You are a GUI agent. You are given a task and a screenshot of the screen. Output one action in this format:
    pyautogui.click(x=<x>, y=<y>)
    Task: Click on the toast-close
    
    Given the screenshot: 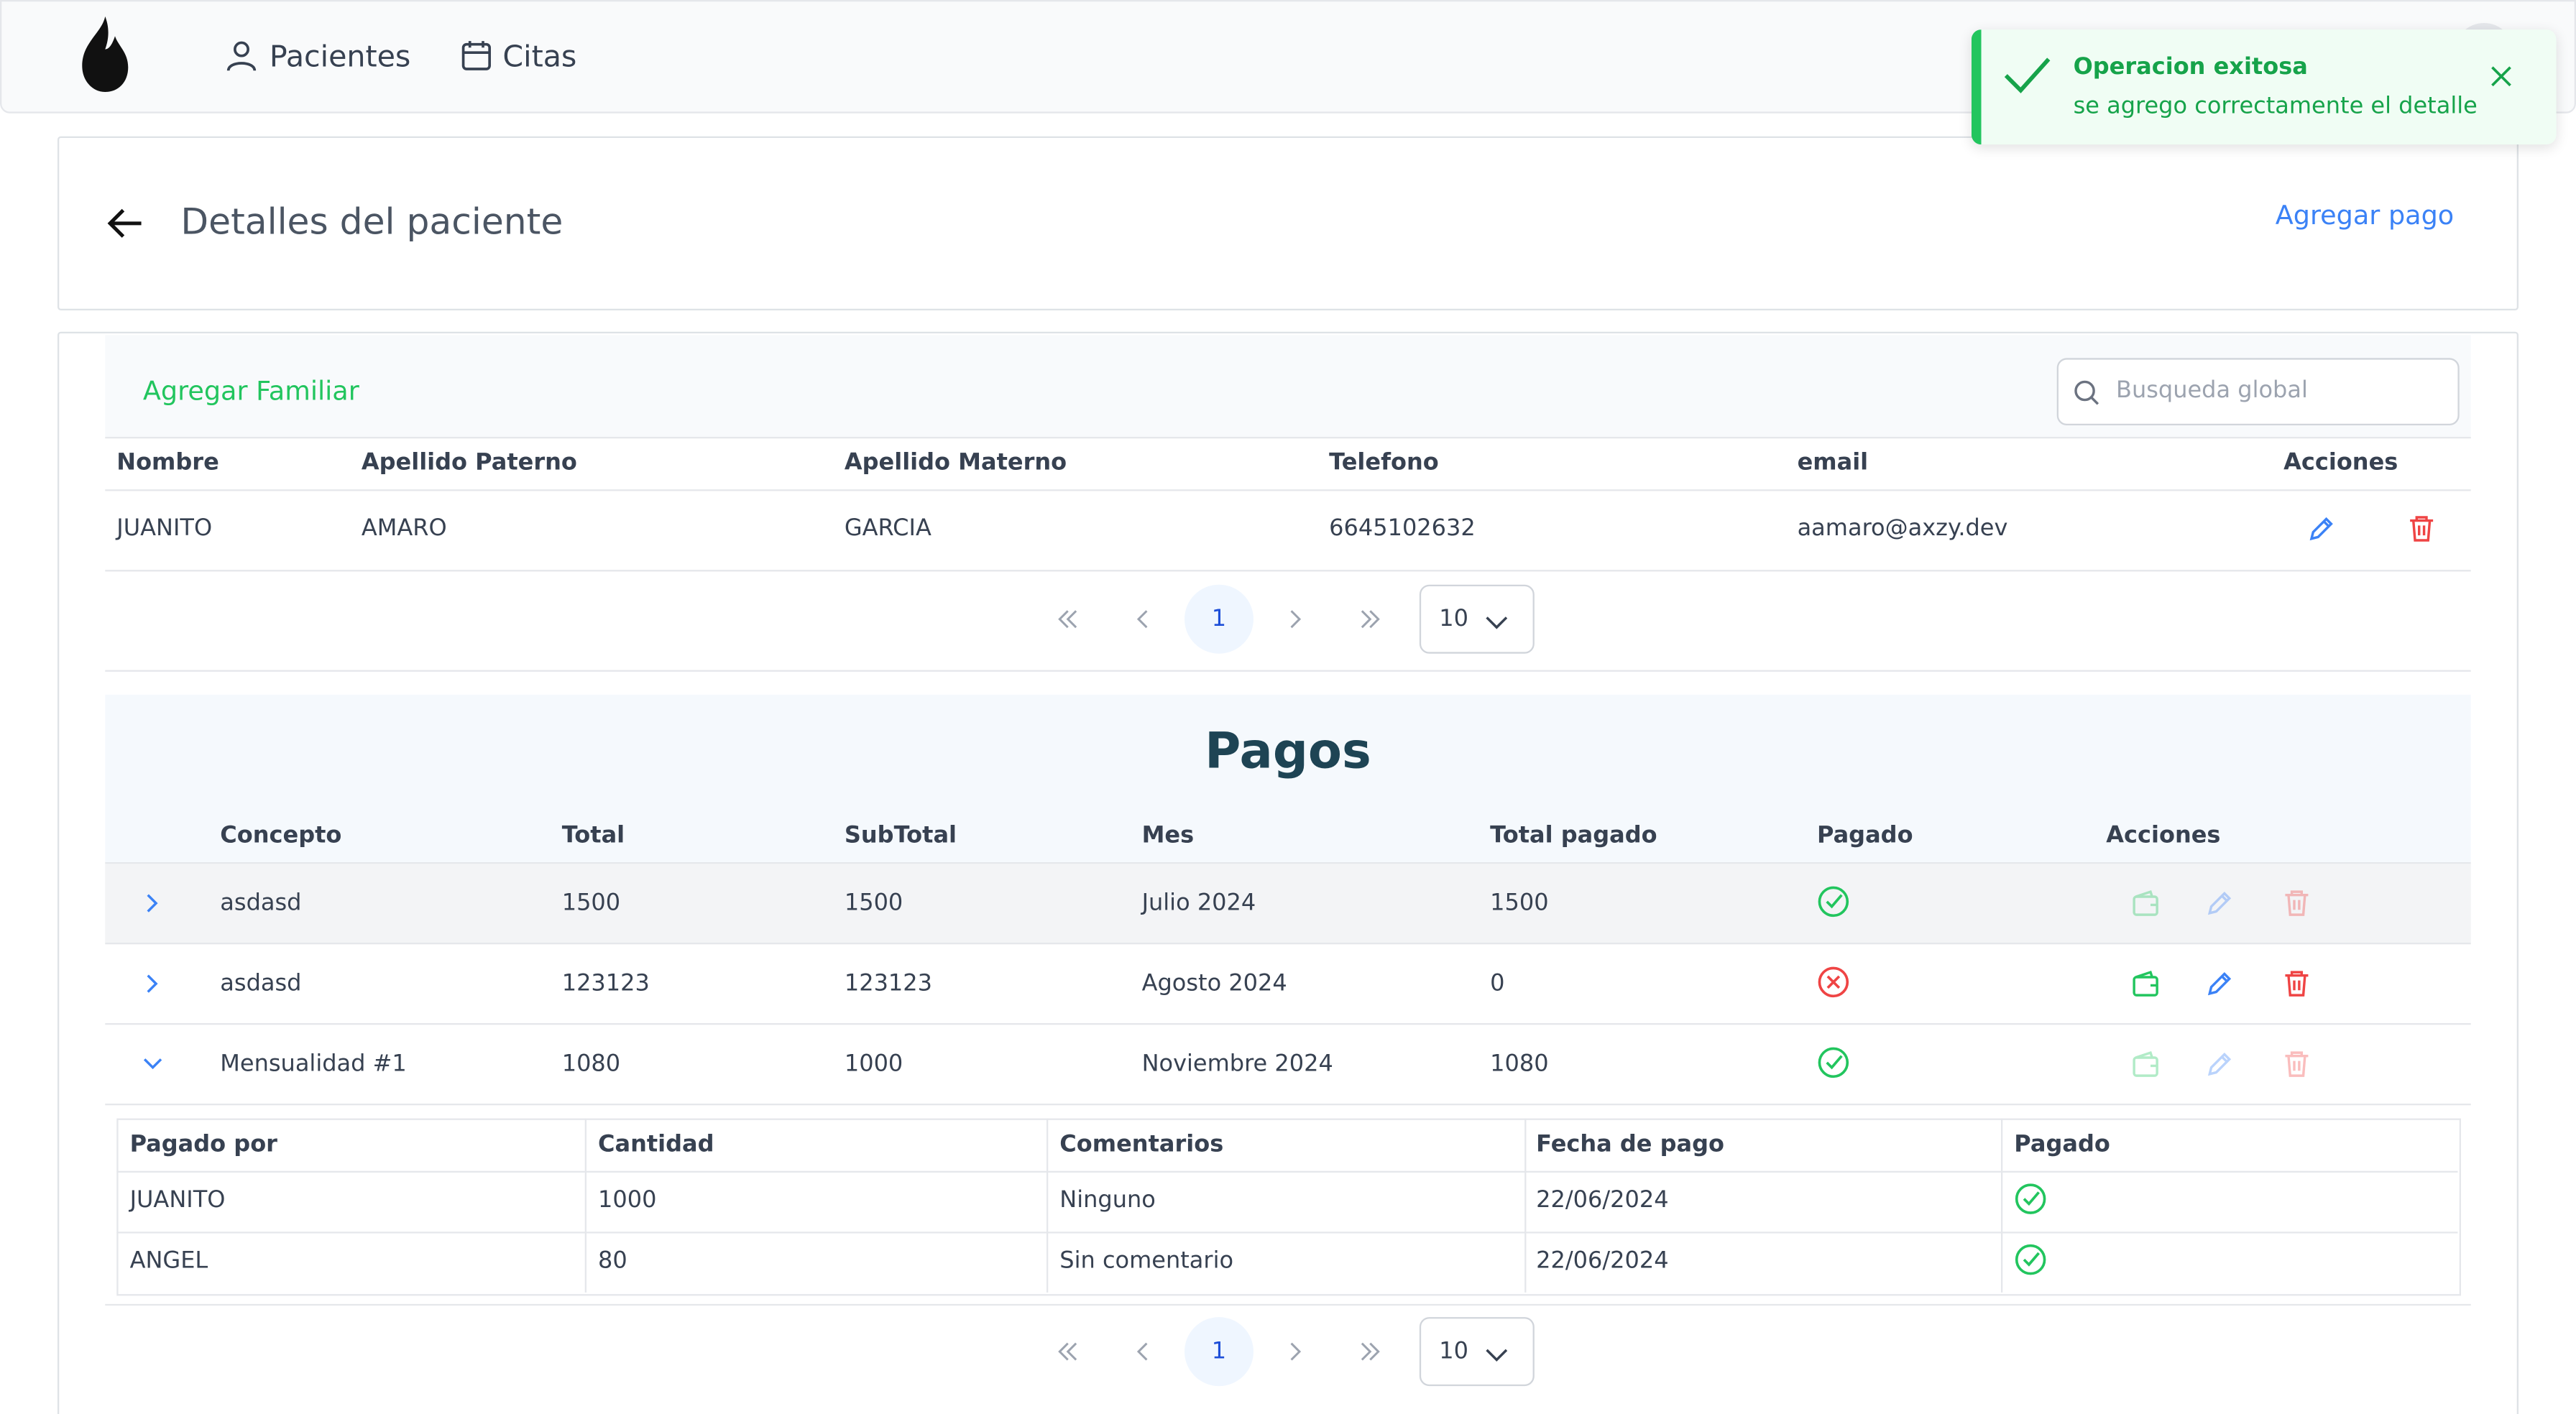 What is the action you would take?
    pyautogui.click(x=2501, y=76)
    